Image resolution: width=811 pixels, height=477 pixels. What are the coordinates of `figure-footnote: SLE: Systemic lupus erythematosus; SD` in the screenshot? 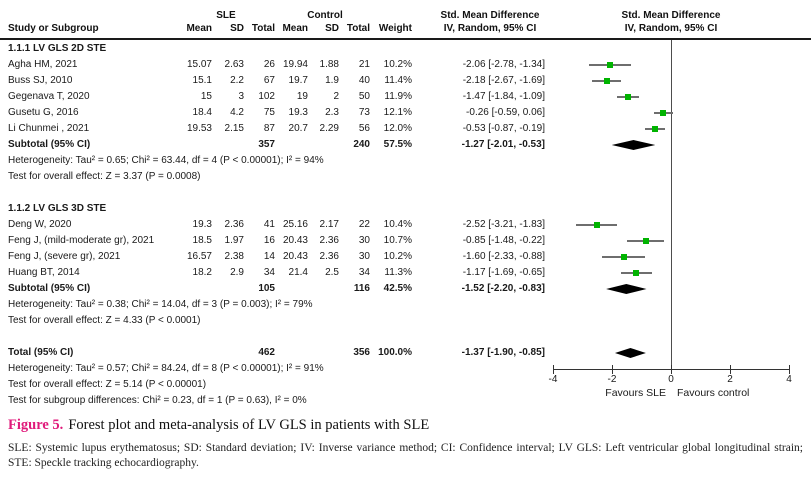 It's located at (405, 455).